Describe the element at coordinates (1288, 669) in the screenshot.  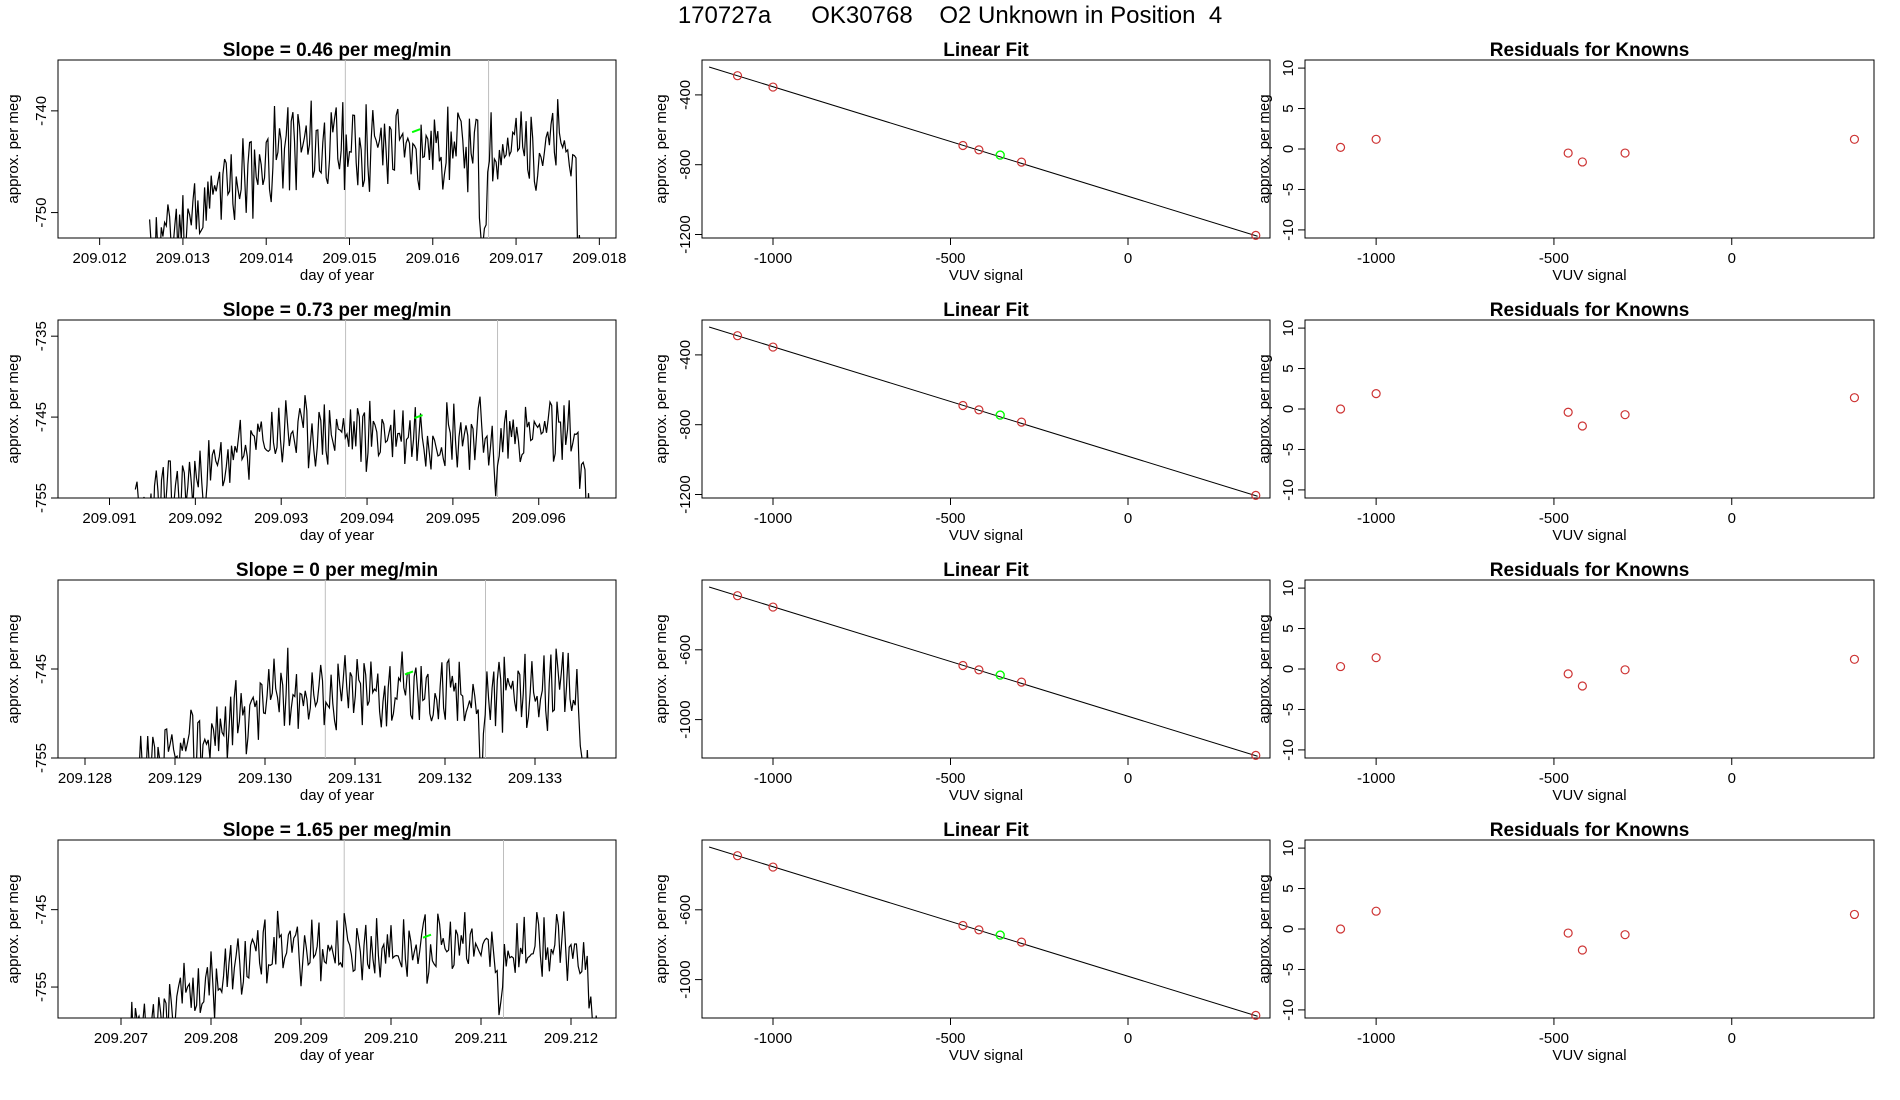
I see `y-tick-label: 0` at that location.